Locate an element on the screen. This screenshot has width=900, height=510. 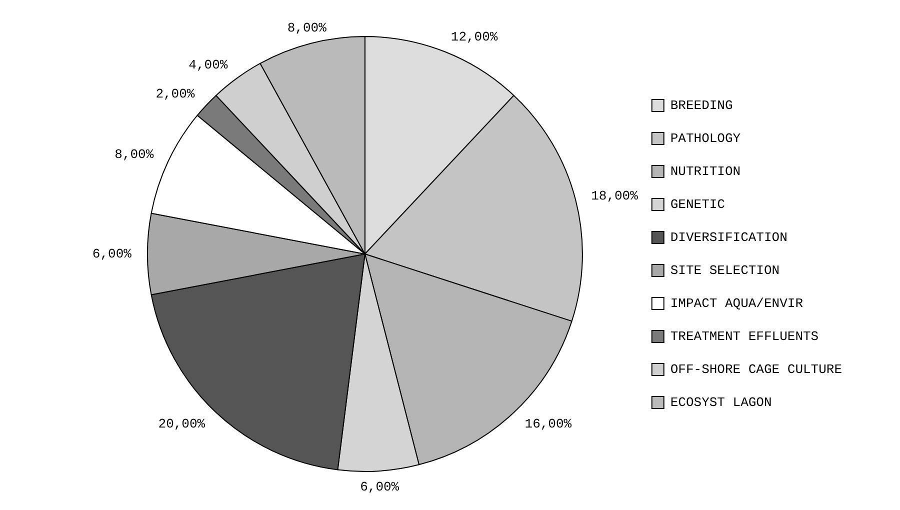
data-label: 16,00% is located at coordinates (548, 424).